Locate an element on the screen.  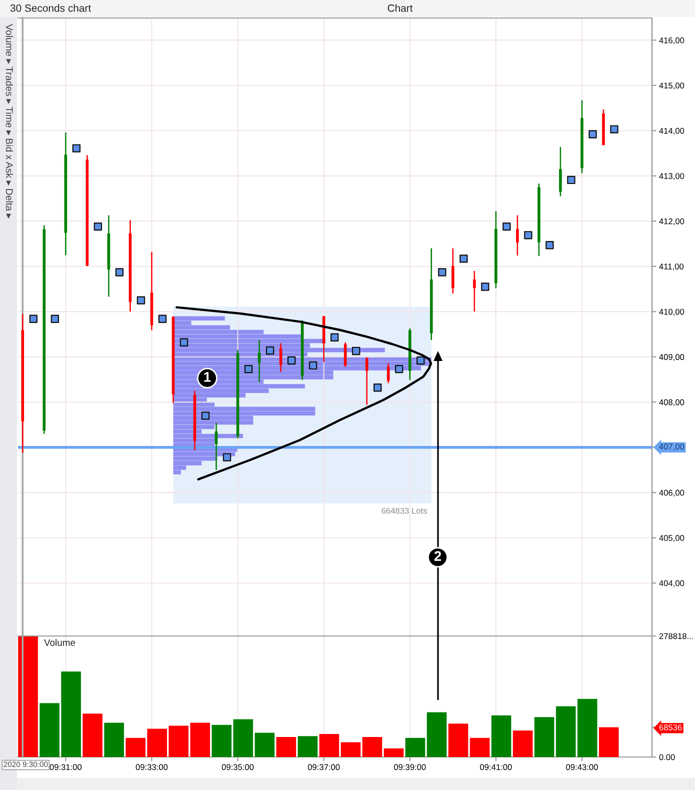
annotation: 1 is located at coordinates (207, 377).